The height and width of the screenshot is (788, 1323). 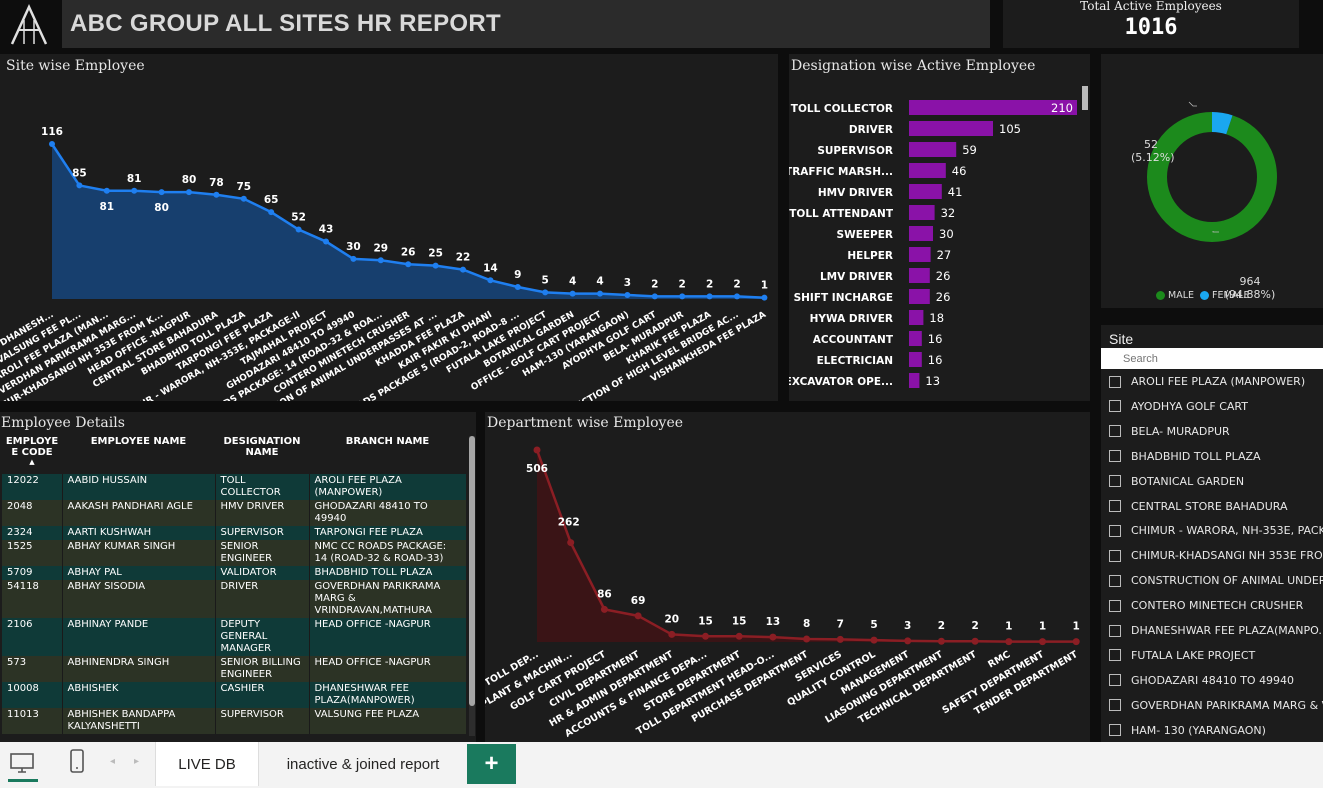 What do you see at coordinates (138, 441) in the screenshot?
I see `header-employee-name: EMPLOYEE NAME` at bounding box center [138, 441].